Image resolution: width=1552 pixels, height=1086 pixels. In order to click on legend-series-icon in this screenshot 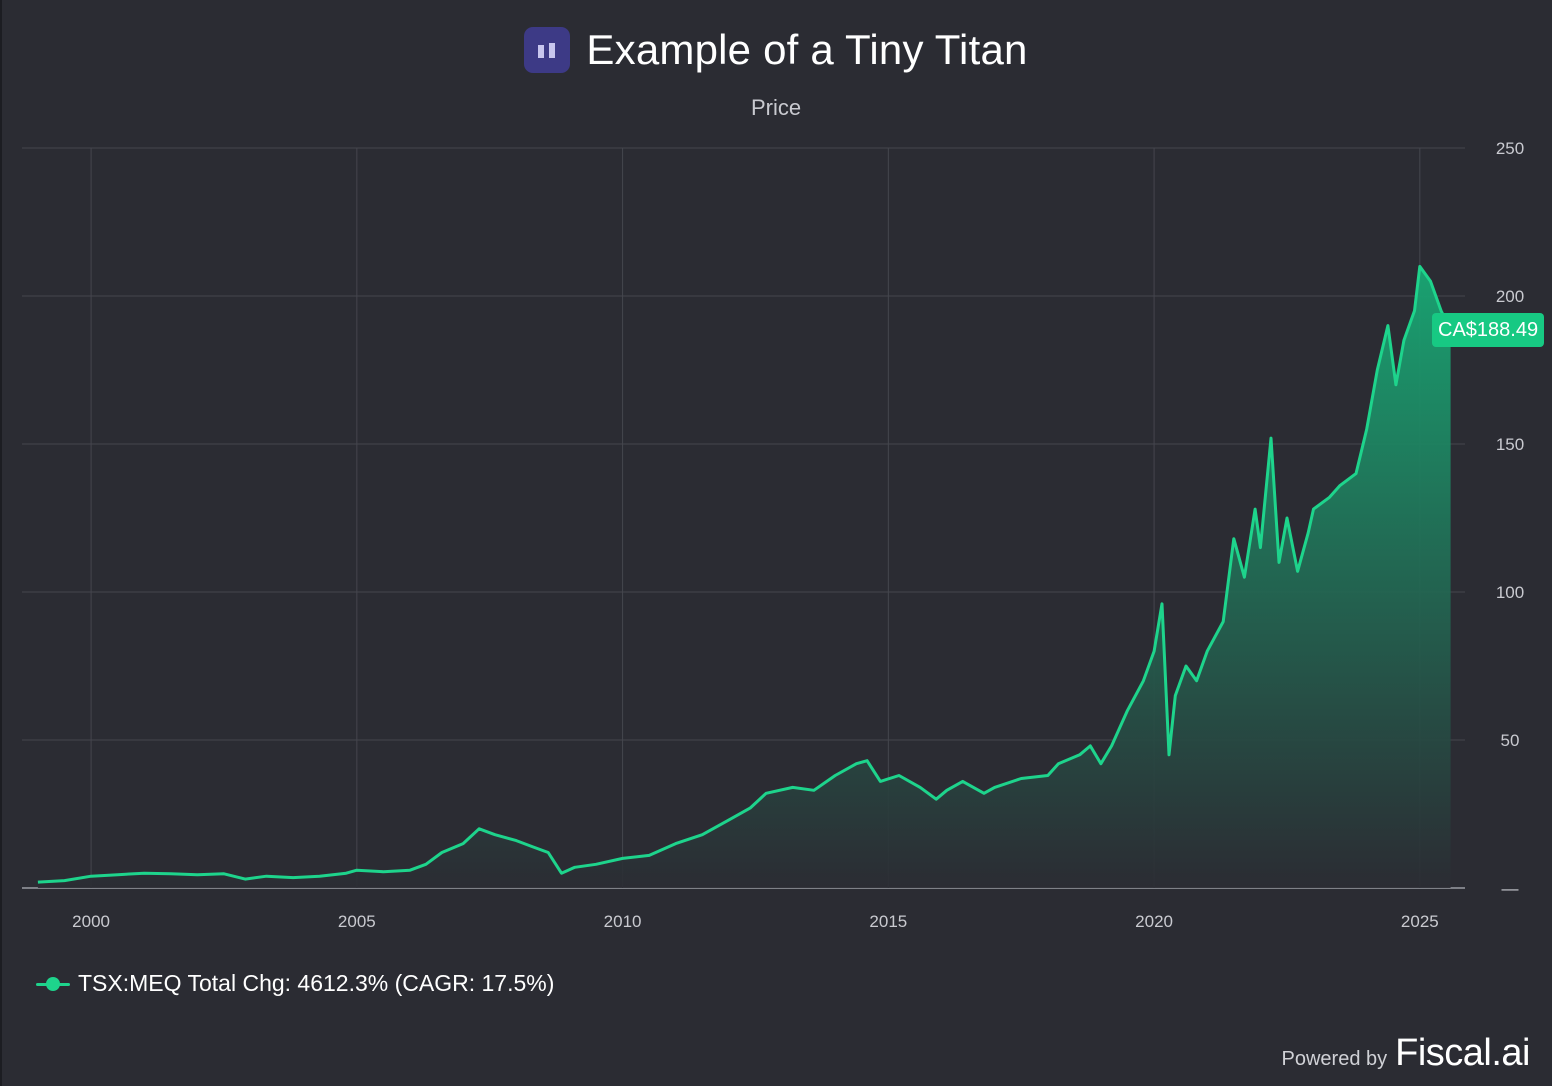, I will do `click(53, 983)`.